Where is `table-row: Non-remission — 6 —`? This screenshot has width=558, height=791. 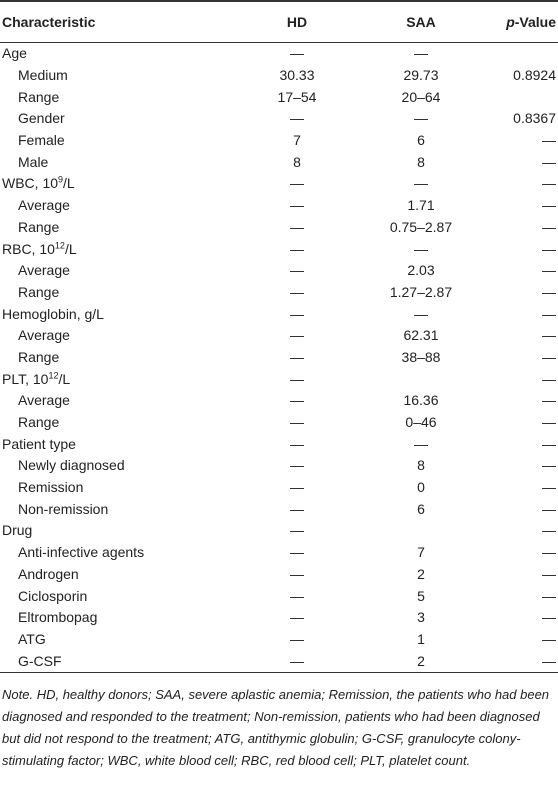
table-row: Non-remission — 6 — is located at coordinates (279, 509).